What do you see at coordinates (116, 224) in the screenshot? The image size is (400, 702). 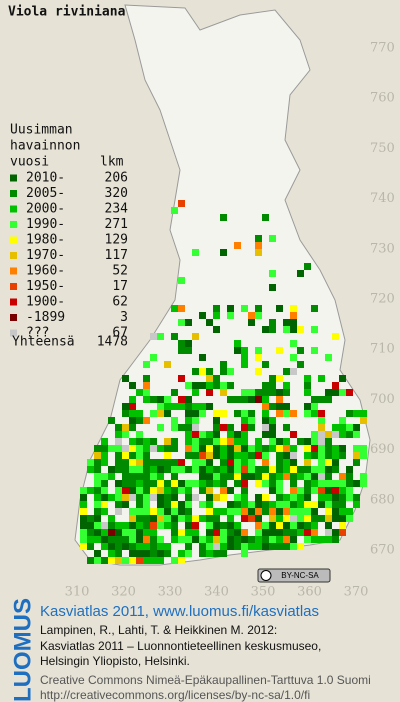 I see `legend-count: 271` at bounding box center [116, 224].